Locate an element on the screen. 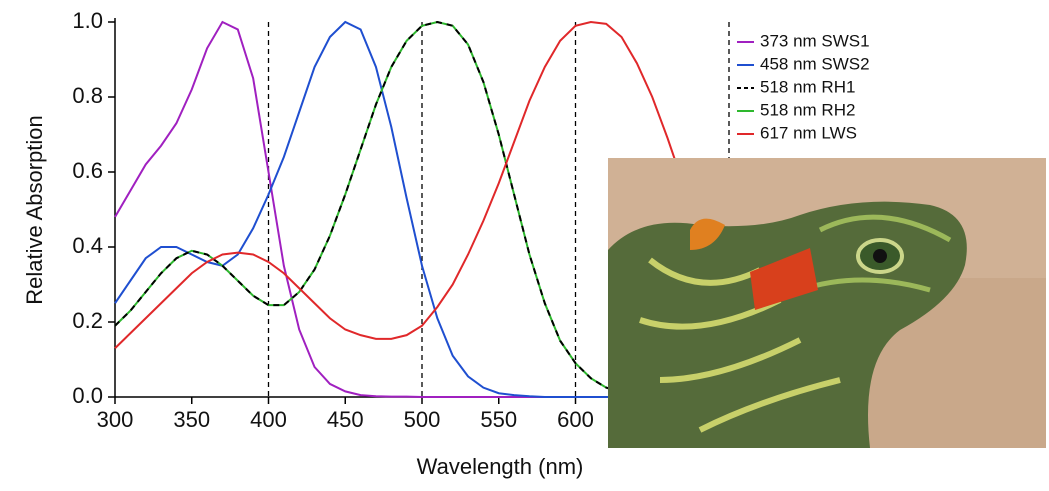 This screenshot has height=491, width=1049. x-tick-label: 600 is located at coordinates (575, 419).